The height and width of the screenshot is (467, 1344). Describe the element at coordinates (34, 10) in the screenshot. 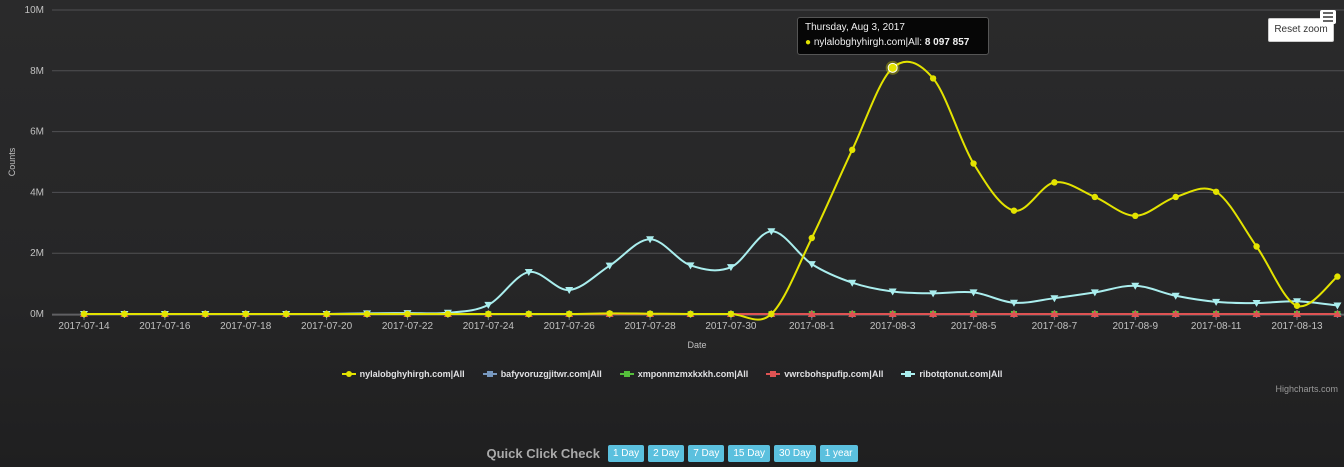

I see `y-tick-label: 10M` at that location.